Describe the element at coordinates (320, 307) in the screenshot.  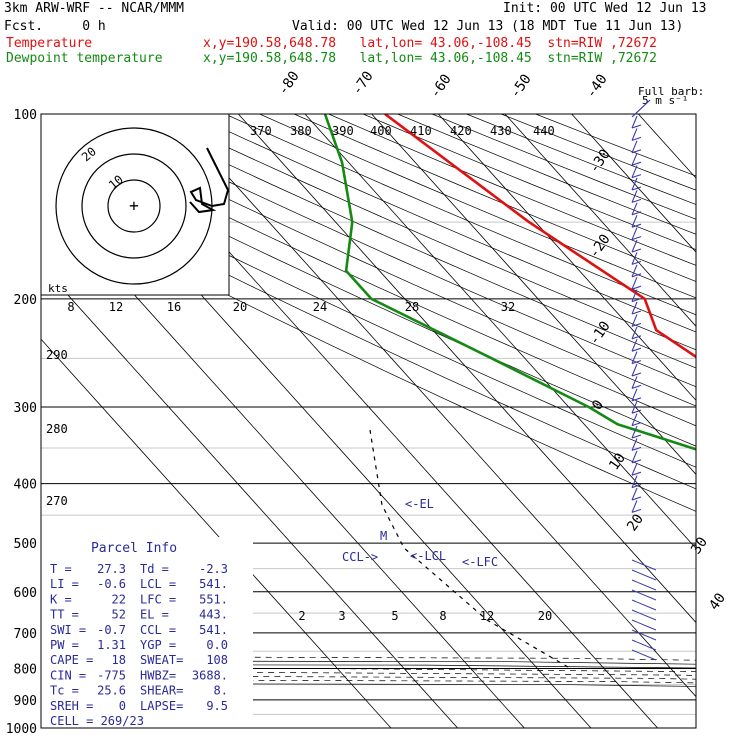
I see `mixing-ratio-top-label: 24` at that location.